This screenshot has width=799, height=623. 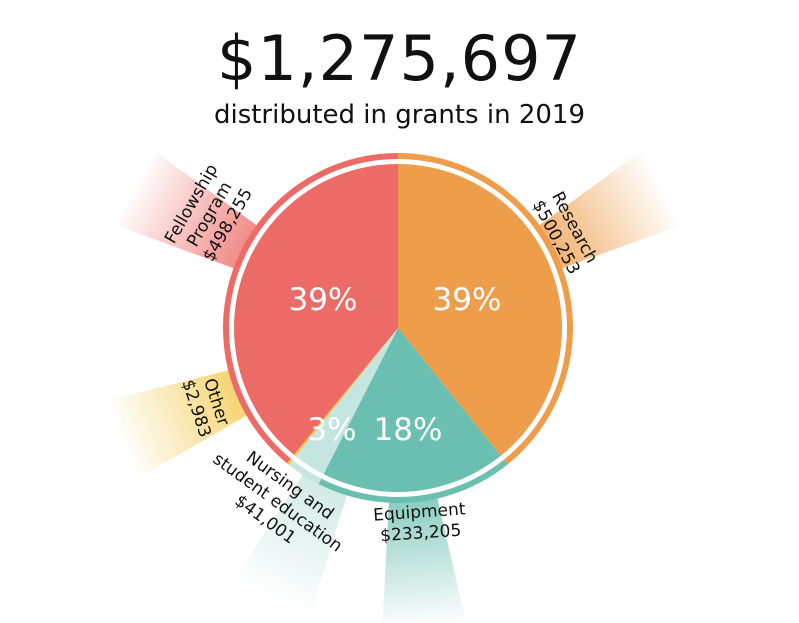 I want to click on chart-title: $1,275,697, so click(x=399, y=58).